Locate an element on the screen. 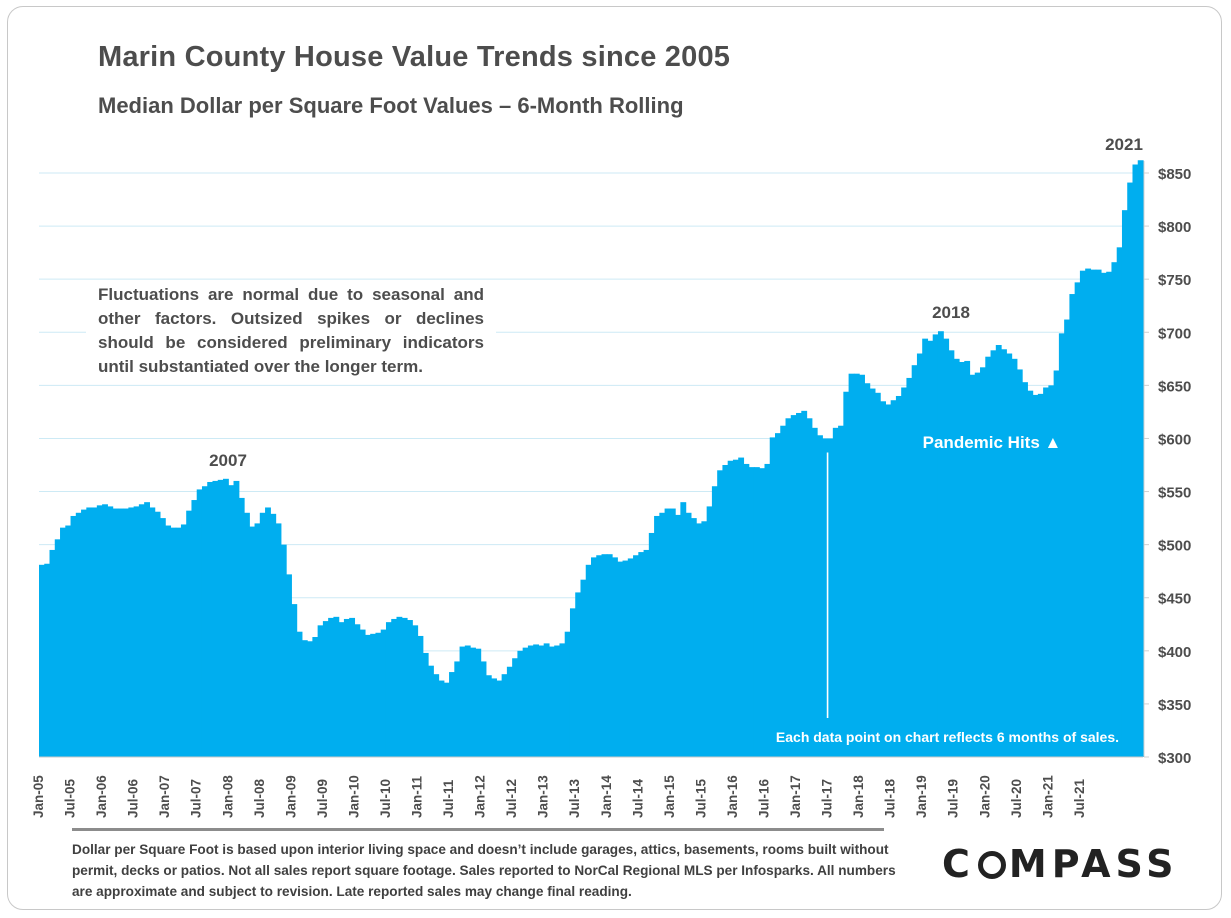 This screenshot has width=1231, height=918. x-tick-label: Jan-09 is located at coordinates (290, 796).